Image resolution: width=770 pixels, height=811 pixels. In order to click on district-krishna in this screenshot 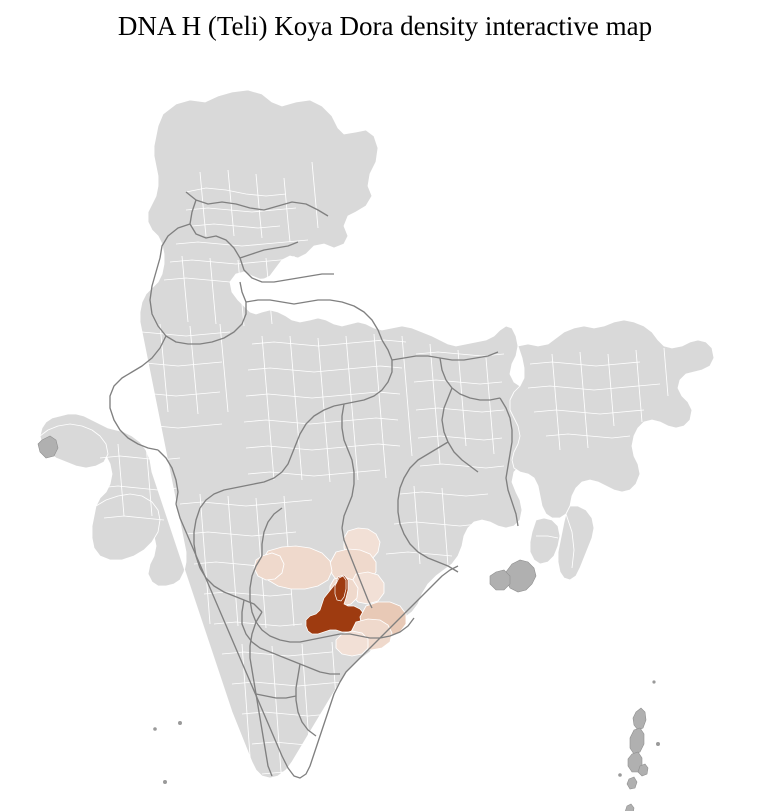, I will do `click(352, 643)`.